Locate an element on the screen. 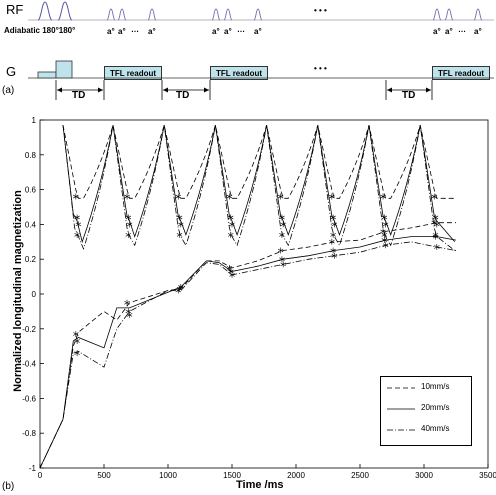 This screenshot has height=495, width=496. ellipsis-rf: • • • is located at coordinates (320, 10).